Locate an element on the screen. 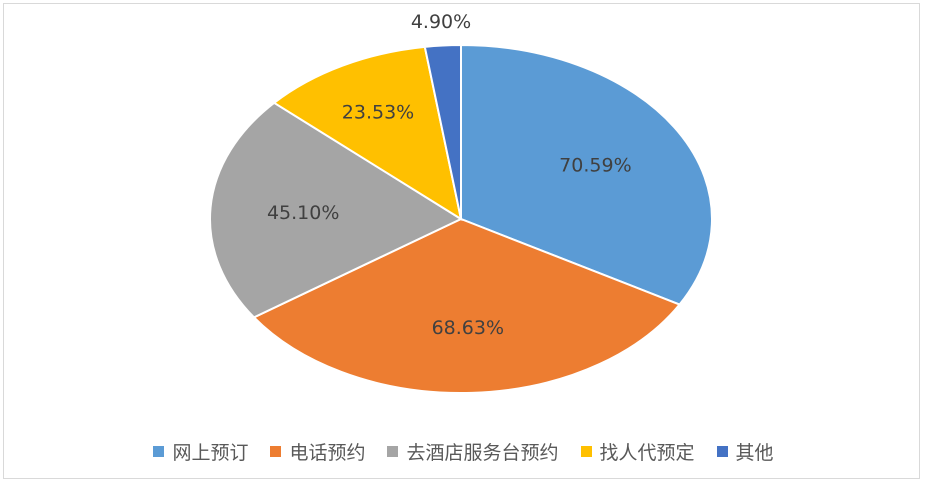  legend-label: 去酒店服务台预约 is located at coordinates (482, 453).